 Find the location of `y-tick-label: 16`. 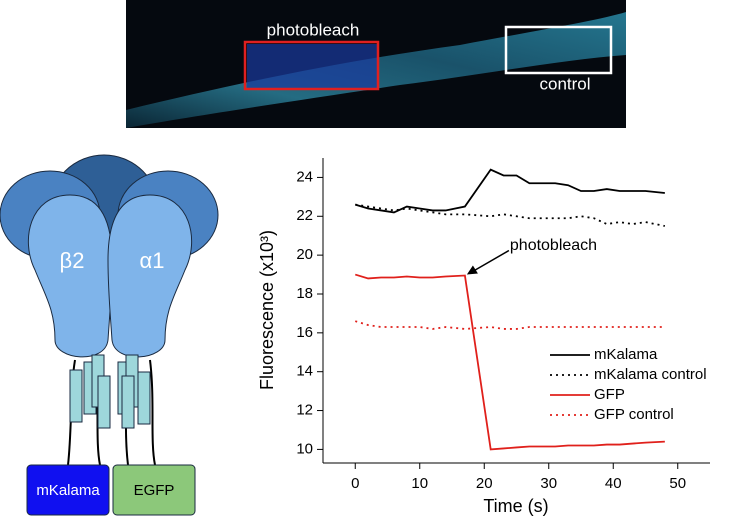

y-tick-label: 16 is located at coordinates (304, 332).